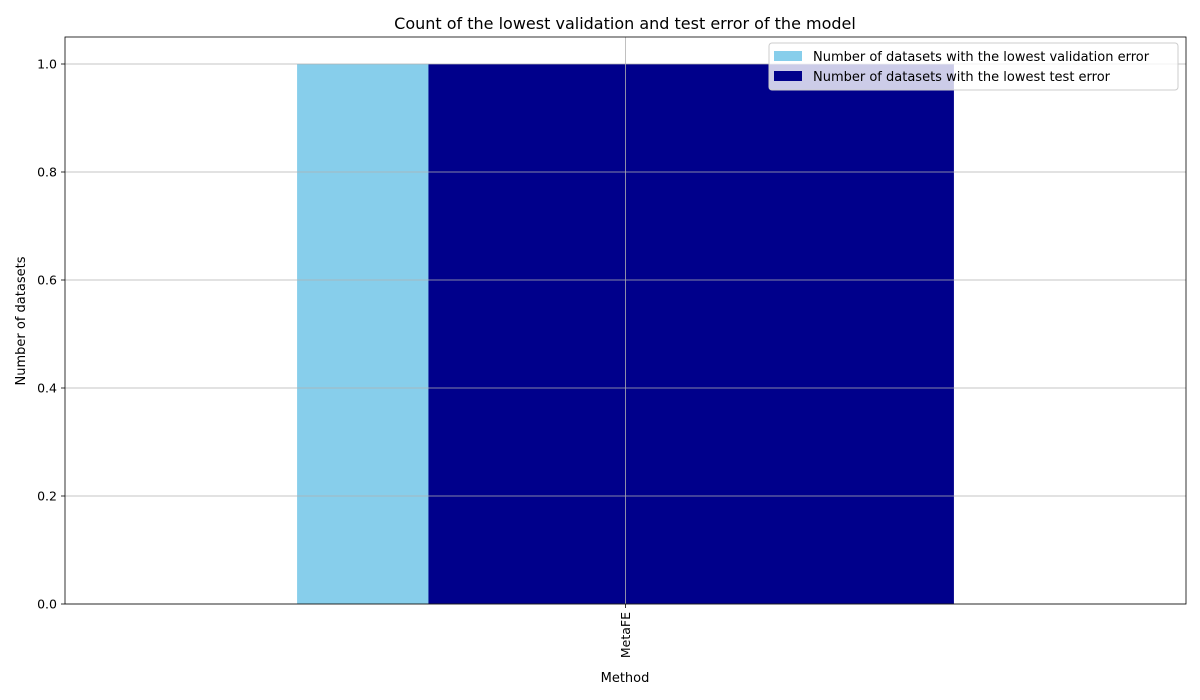  What do you see at coordinates (47, 604) in the screenshot?
I see `y-tick-label: 0.0` at bounding box center [47, 604].